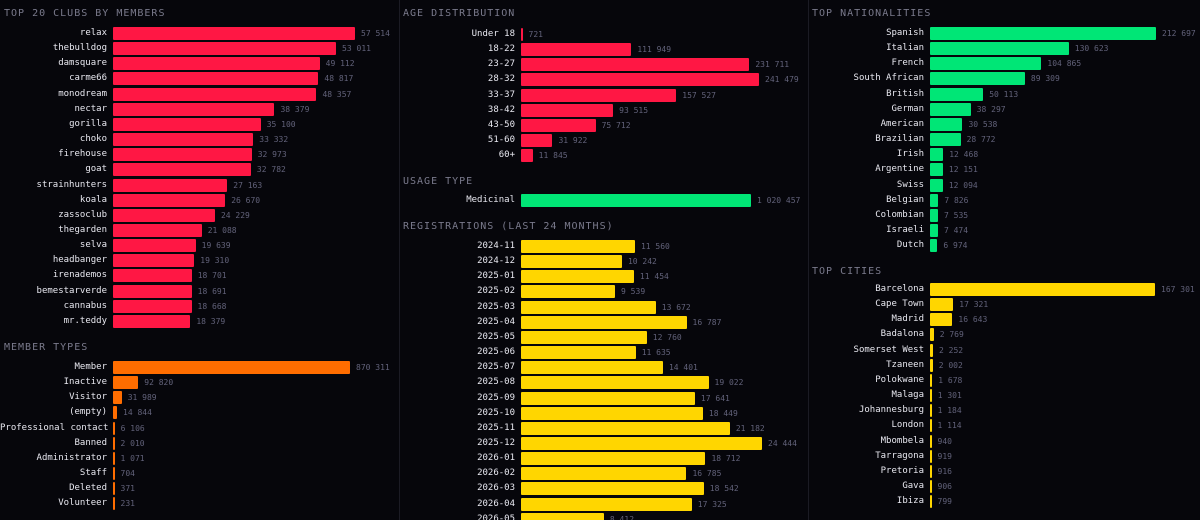 This screenshot has height=520, width=1200. I want to click on bar-row-barcelona: Barcelona 167 301, so click(1004, 289).